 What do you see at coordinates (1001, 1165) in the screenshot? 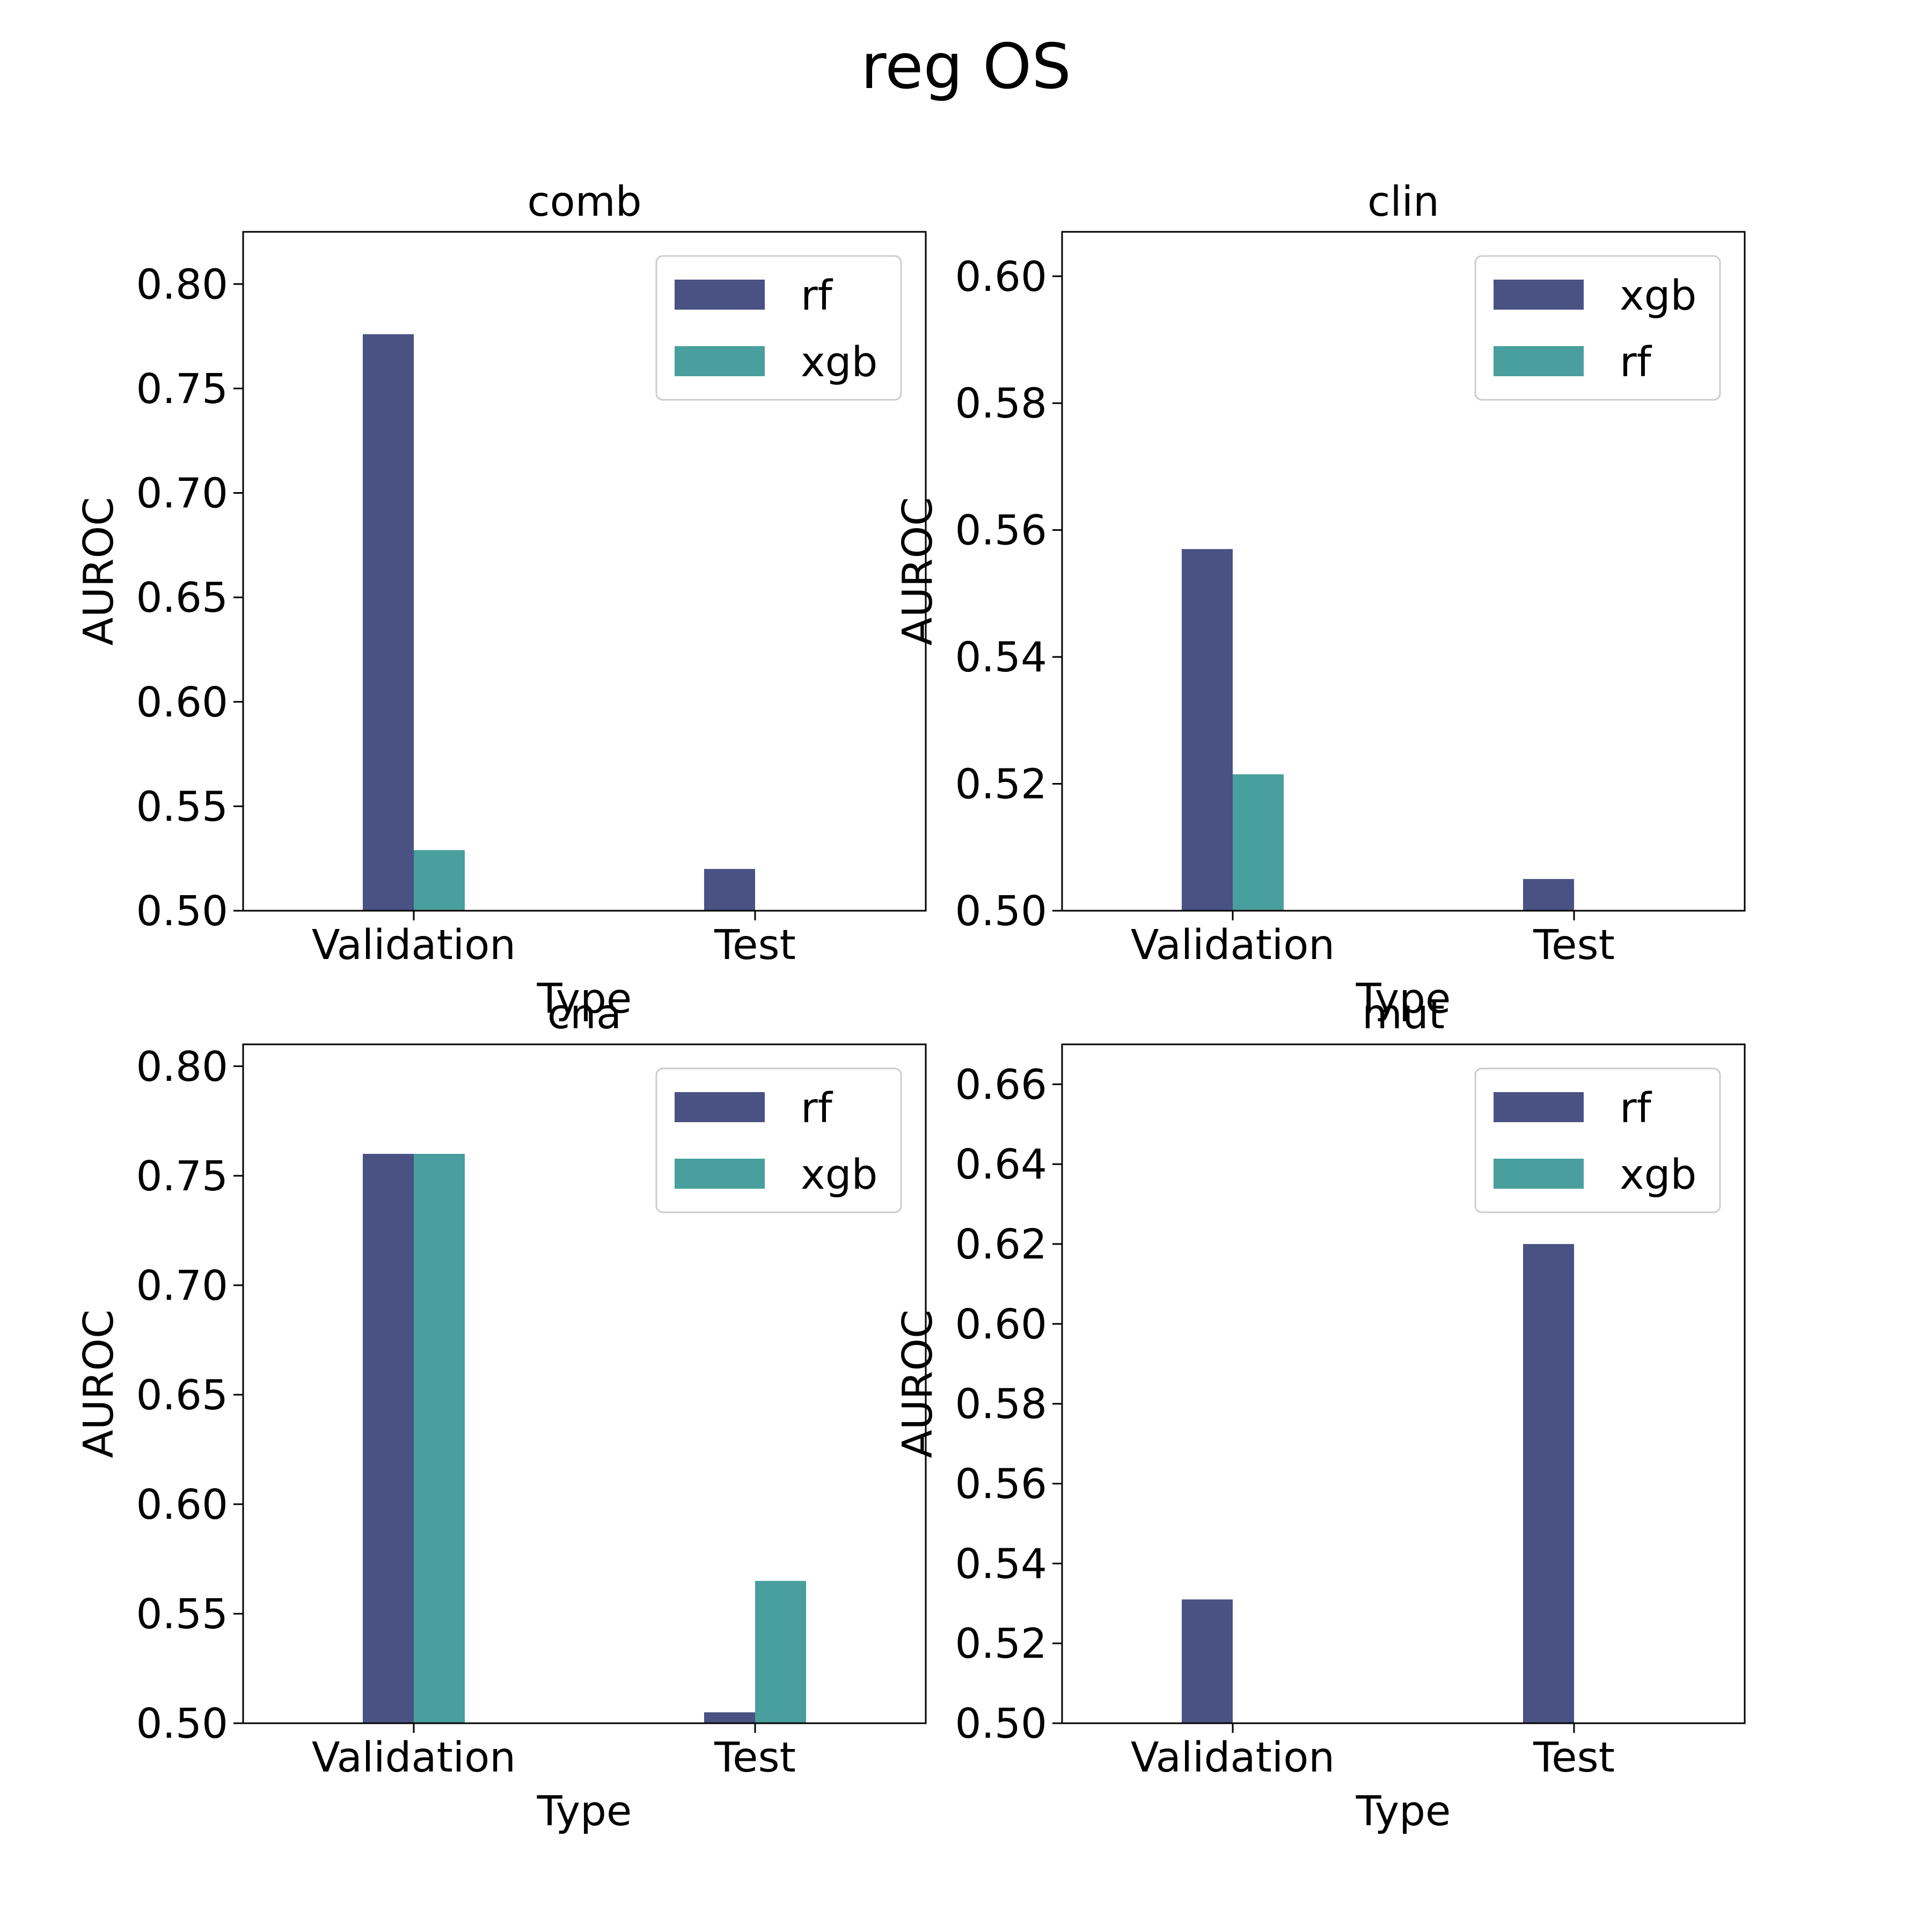
I see `y-tick-label: 0.64` at bounding box center [1001, 1165].